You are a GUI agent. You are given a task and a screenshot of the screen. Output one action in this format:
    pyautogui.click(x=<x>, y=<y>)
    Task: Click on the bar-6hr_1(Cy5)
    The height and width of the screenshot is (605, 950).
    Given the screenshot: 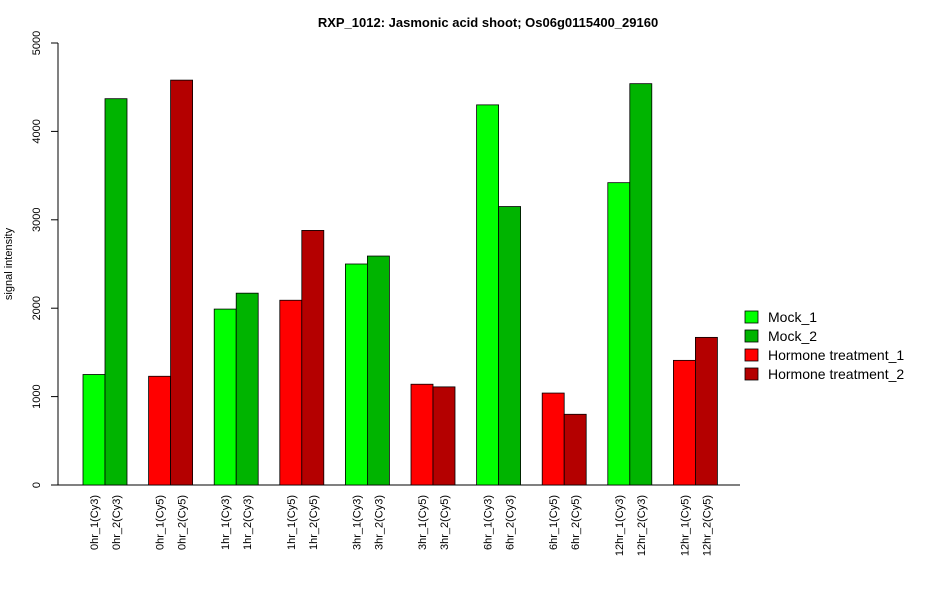 What is the action you would take?
    pyautogui.click(x=553, y=439)
    